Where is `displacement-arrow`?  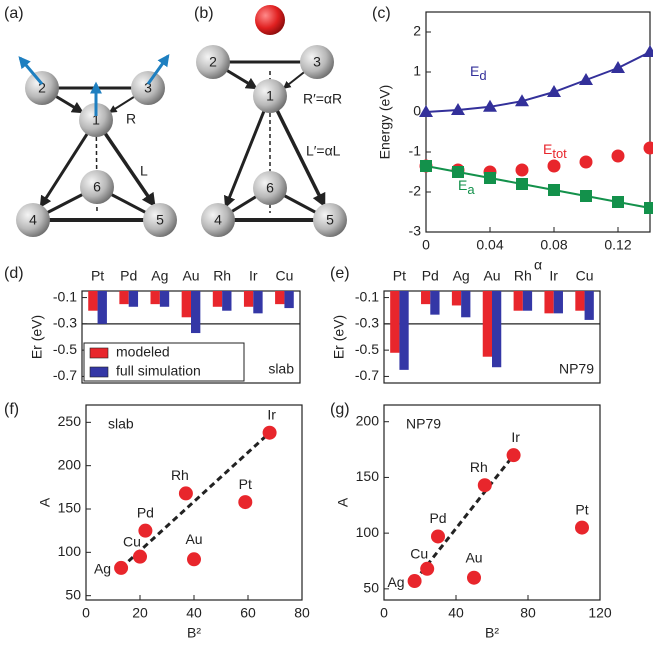
displacement-arrow is located at coordinates (31, 70).